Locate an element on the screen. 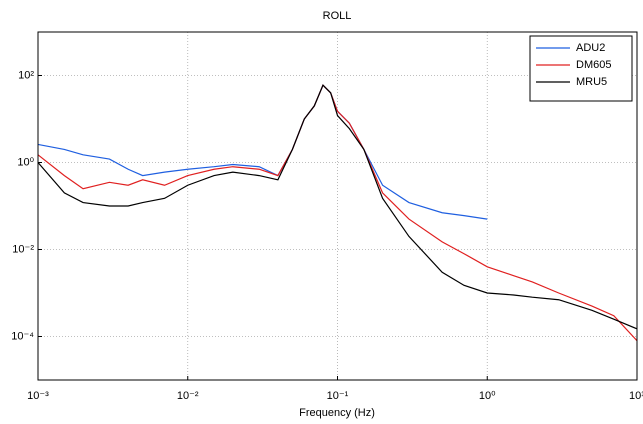  x-tick-label: 10⁻¹ is located at coordinates (338, 396).